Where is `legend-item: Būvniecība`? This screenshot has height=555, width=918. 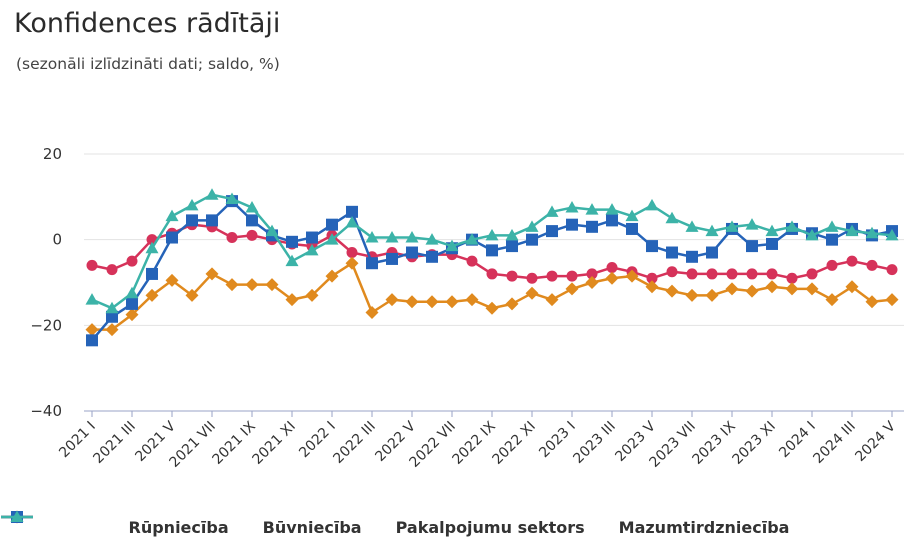 legend-item: Būvniecība is located at coordinates (181, 523).